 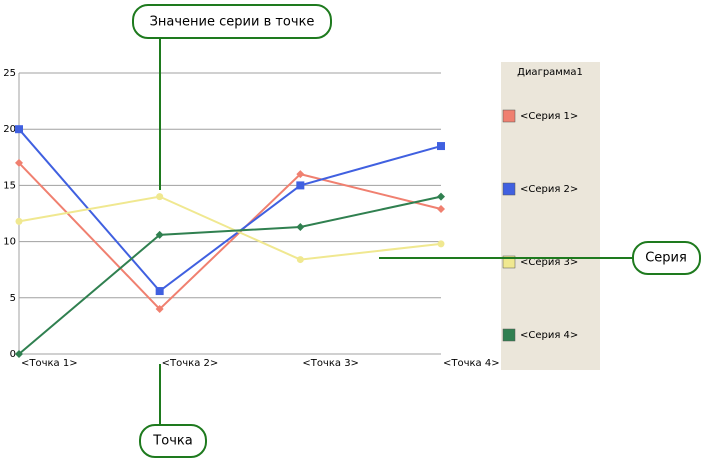 What do you see at coordinates (549, 189) in the screenshot?
I see `legend-label: <Серия 2>` at bounding box center [549, 189].